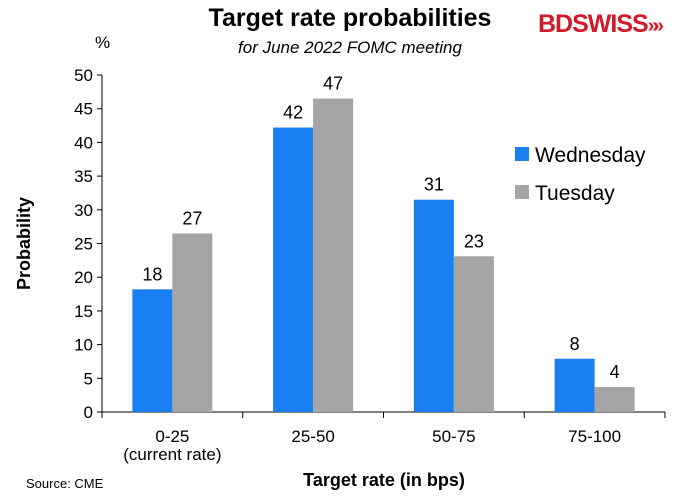  I want to click on x-category-label: 0-25, so click(172, 436).